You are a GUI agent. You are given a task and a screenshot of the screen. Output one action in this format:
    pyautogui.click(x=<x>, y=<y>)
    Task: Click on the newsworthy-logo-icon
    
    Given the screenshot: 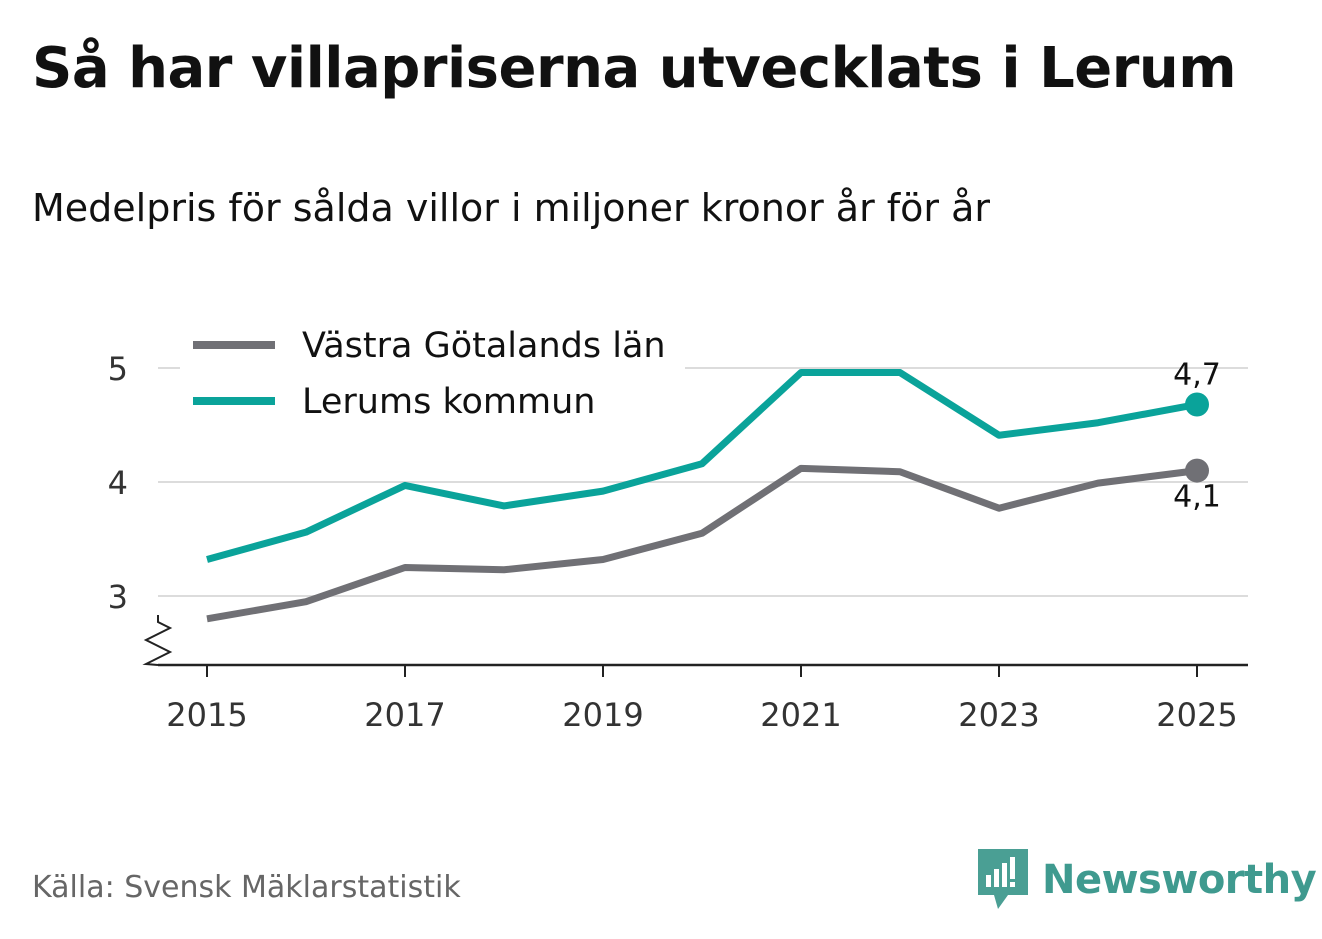 What is the action you would take?
    pyautogui.click(x=1003, y=879)
    